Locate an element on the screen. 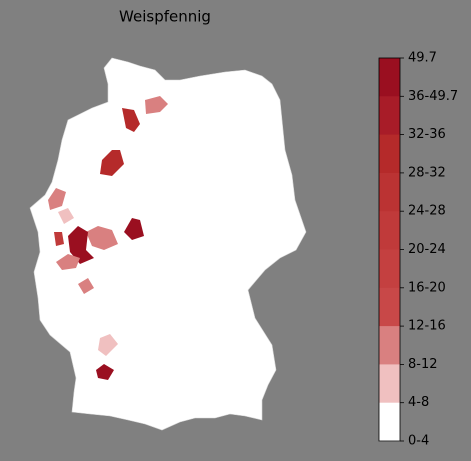  colorbar-label: 0-4 is located at coordinates (418, 441).